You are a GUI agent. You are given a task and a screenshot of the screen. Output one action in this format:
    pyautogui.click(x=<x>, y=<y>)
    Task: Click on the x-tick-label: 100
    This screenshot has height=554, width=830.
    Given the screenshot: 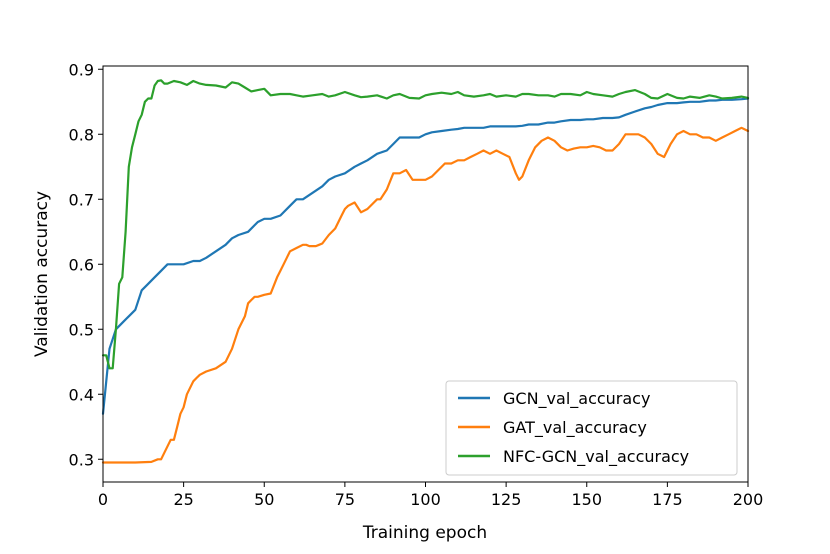 What is the action you would take?
    pyautogui.click(x=425, y=499)
    